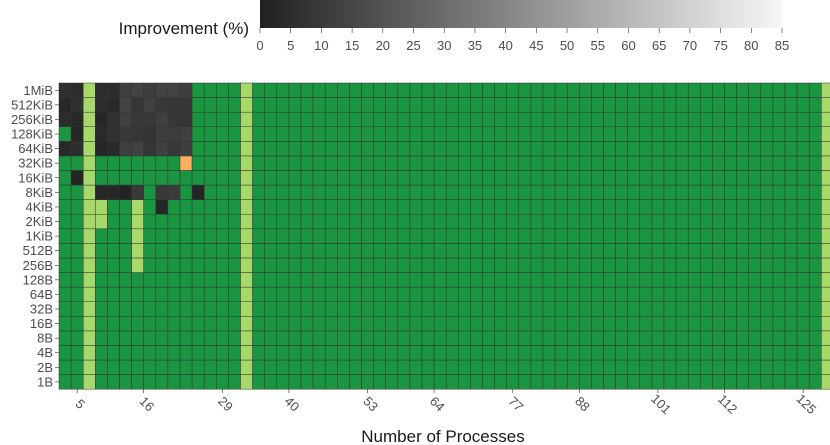  Describe the element at coordinates (35, 177) in the screenshot. I see `y-tick-label: 16KiB` at that location.